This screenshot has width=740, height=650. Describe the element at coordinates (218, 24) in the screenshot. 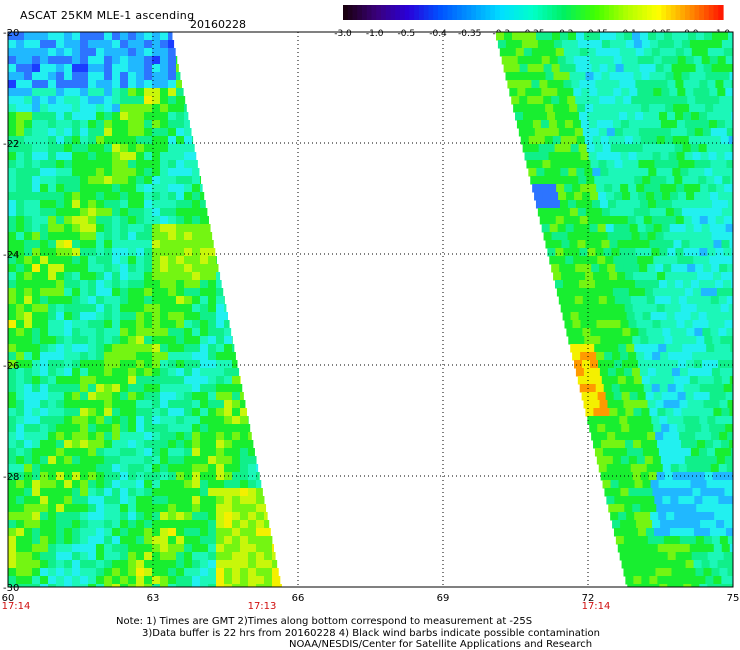

I see `map-date: 20160228` at that location.